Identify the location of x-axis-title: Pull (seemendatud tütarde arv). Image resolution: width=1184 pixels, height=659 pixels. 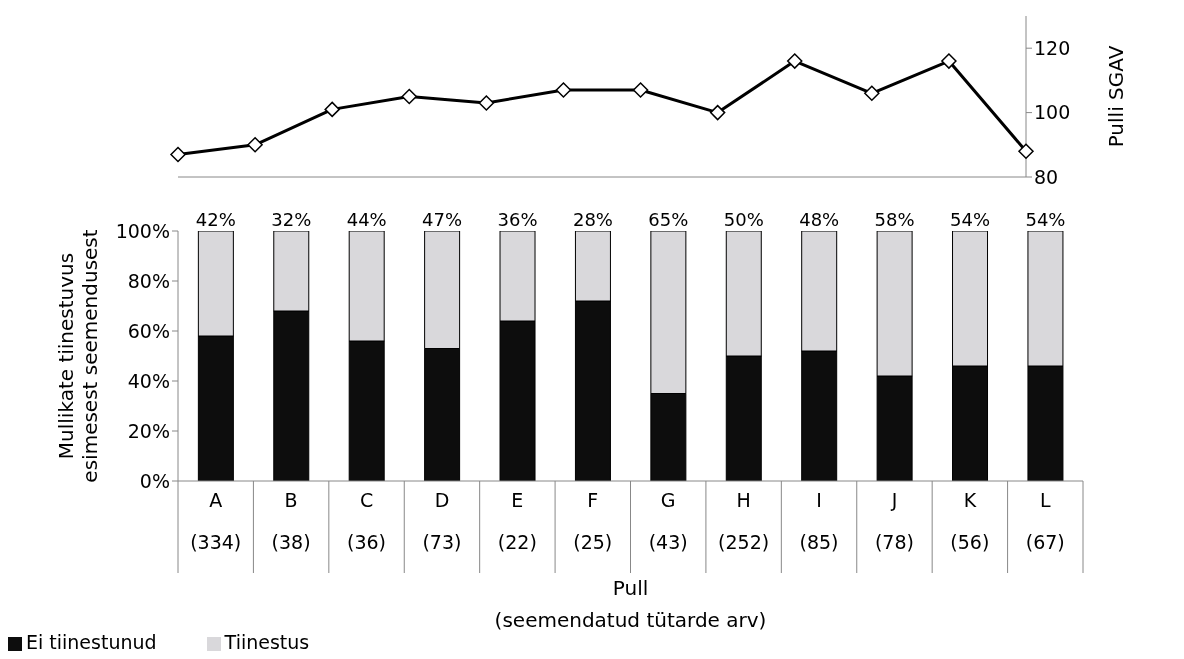
(630, 604).